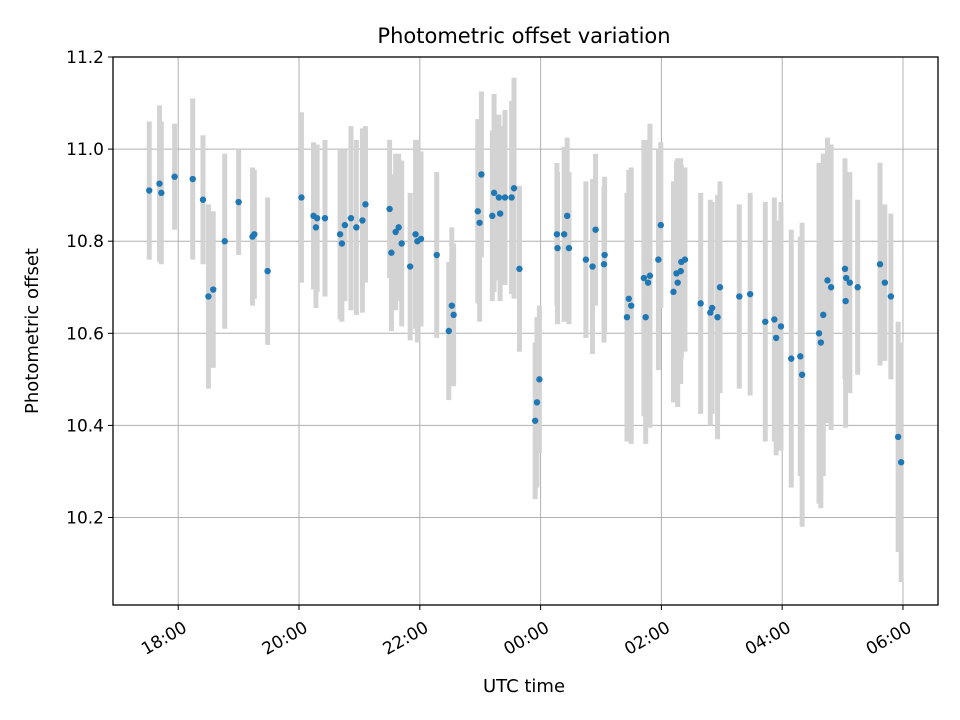 Image resolution: width=960 pixels, height=720 pixels. Describe the element at coordinates (889, 639) in the screenshot. I see `x-tick-label: 06:00` at that location.